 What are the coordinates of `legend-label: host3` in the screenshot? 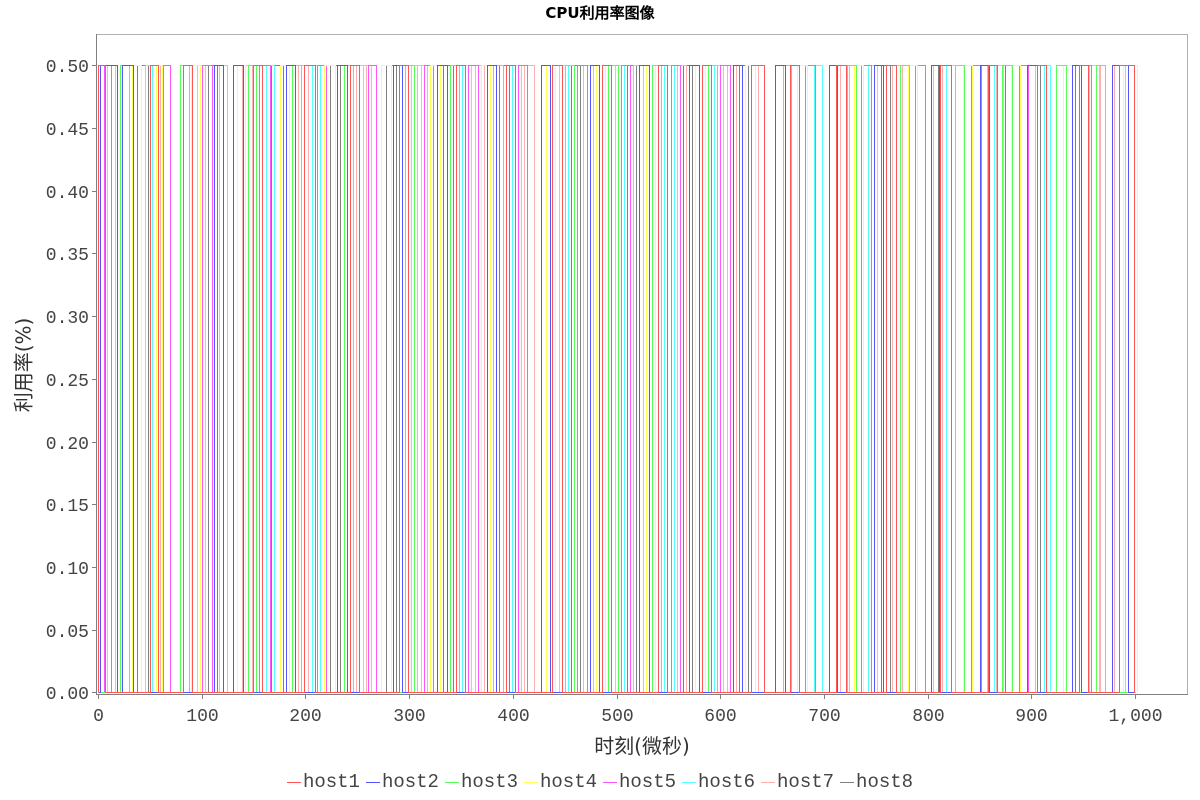 It's located at (489, 782).